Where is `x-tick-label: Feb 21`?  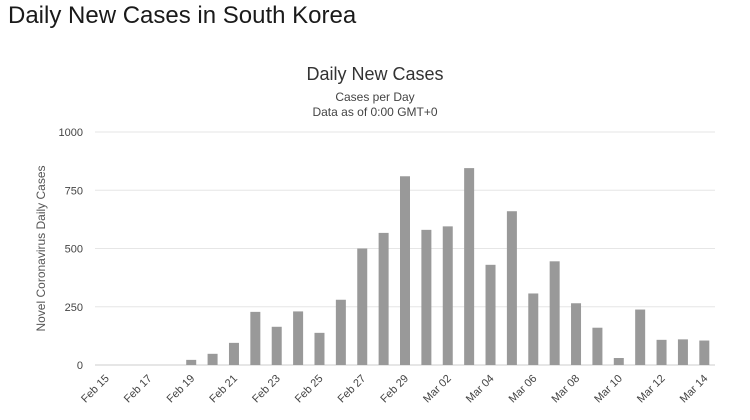
x-tick-label: Feb 21 is located at coordinates (223, 389).